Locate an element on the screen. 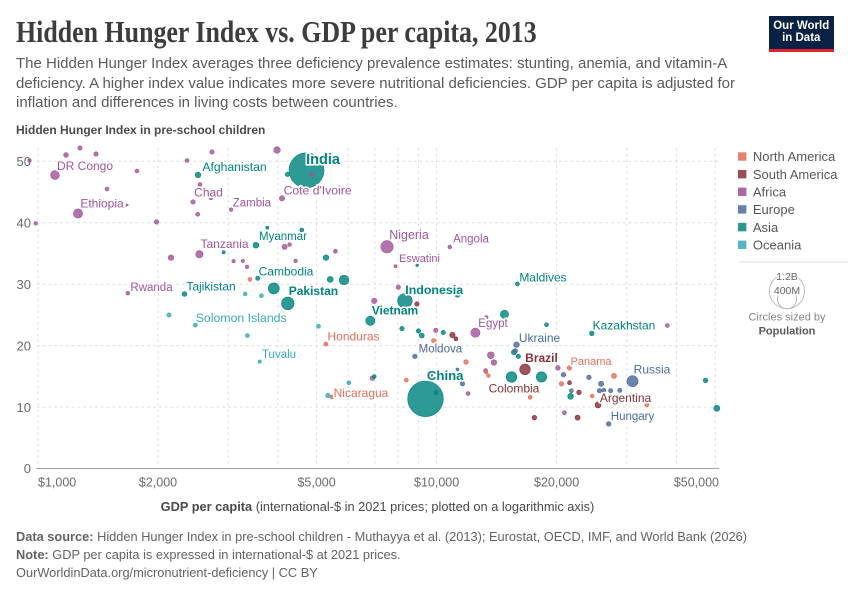  svg-text: 10 is located at coordinates (24, 407).